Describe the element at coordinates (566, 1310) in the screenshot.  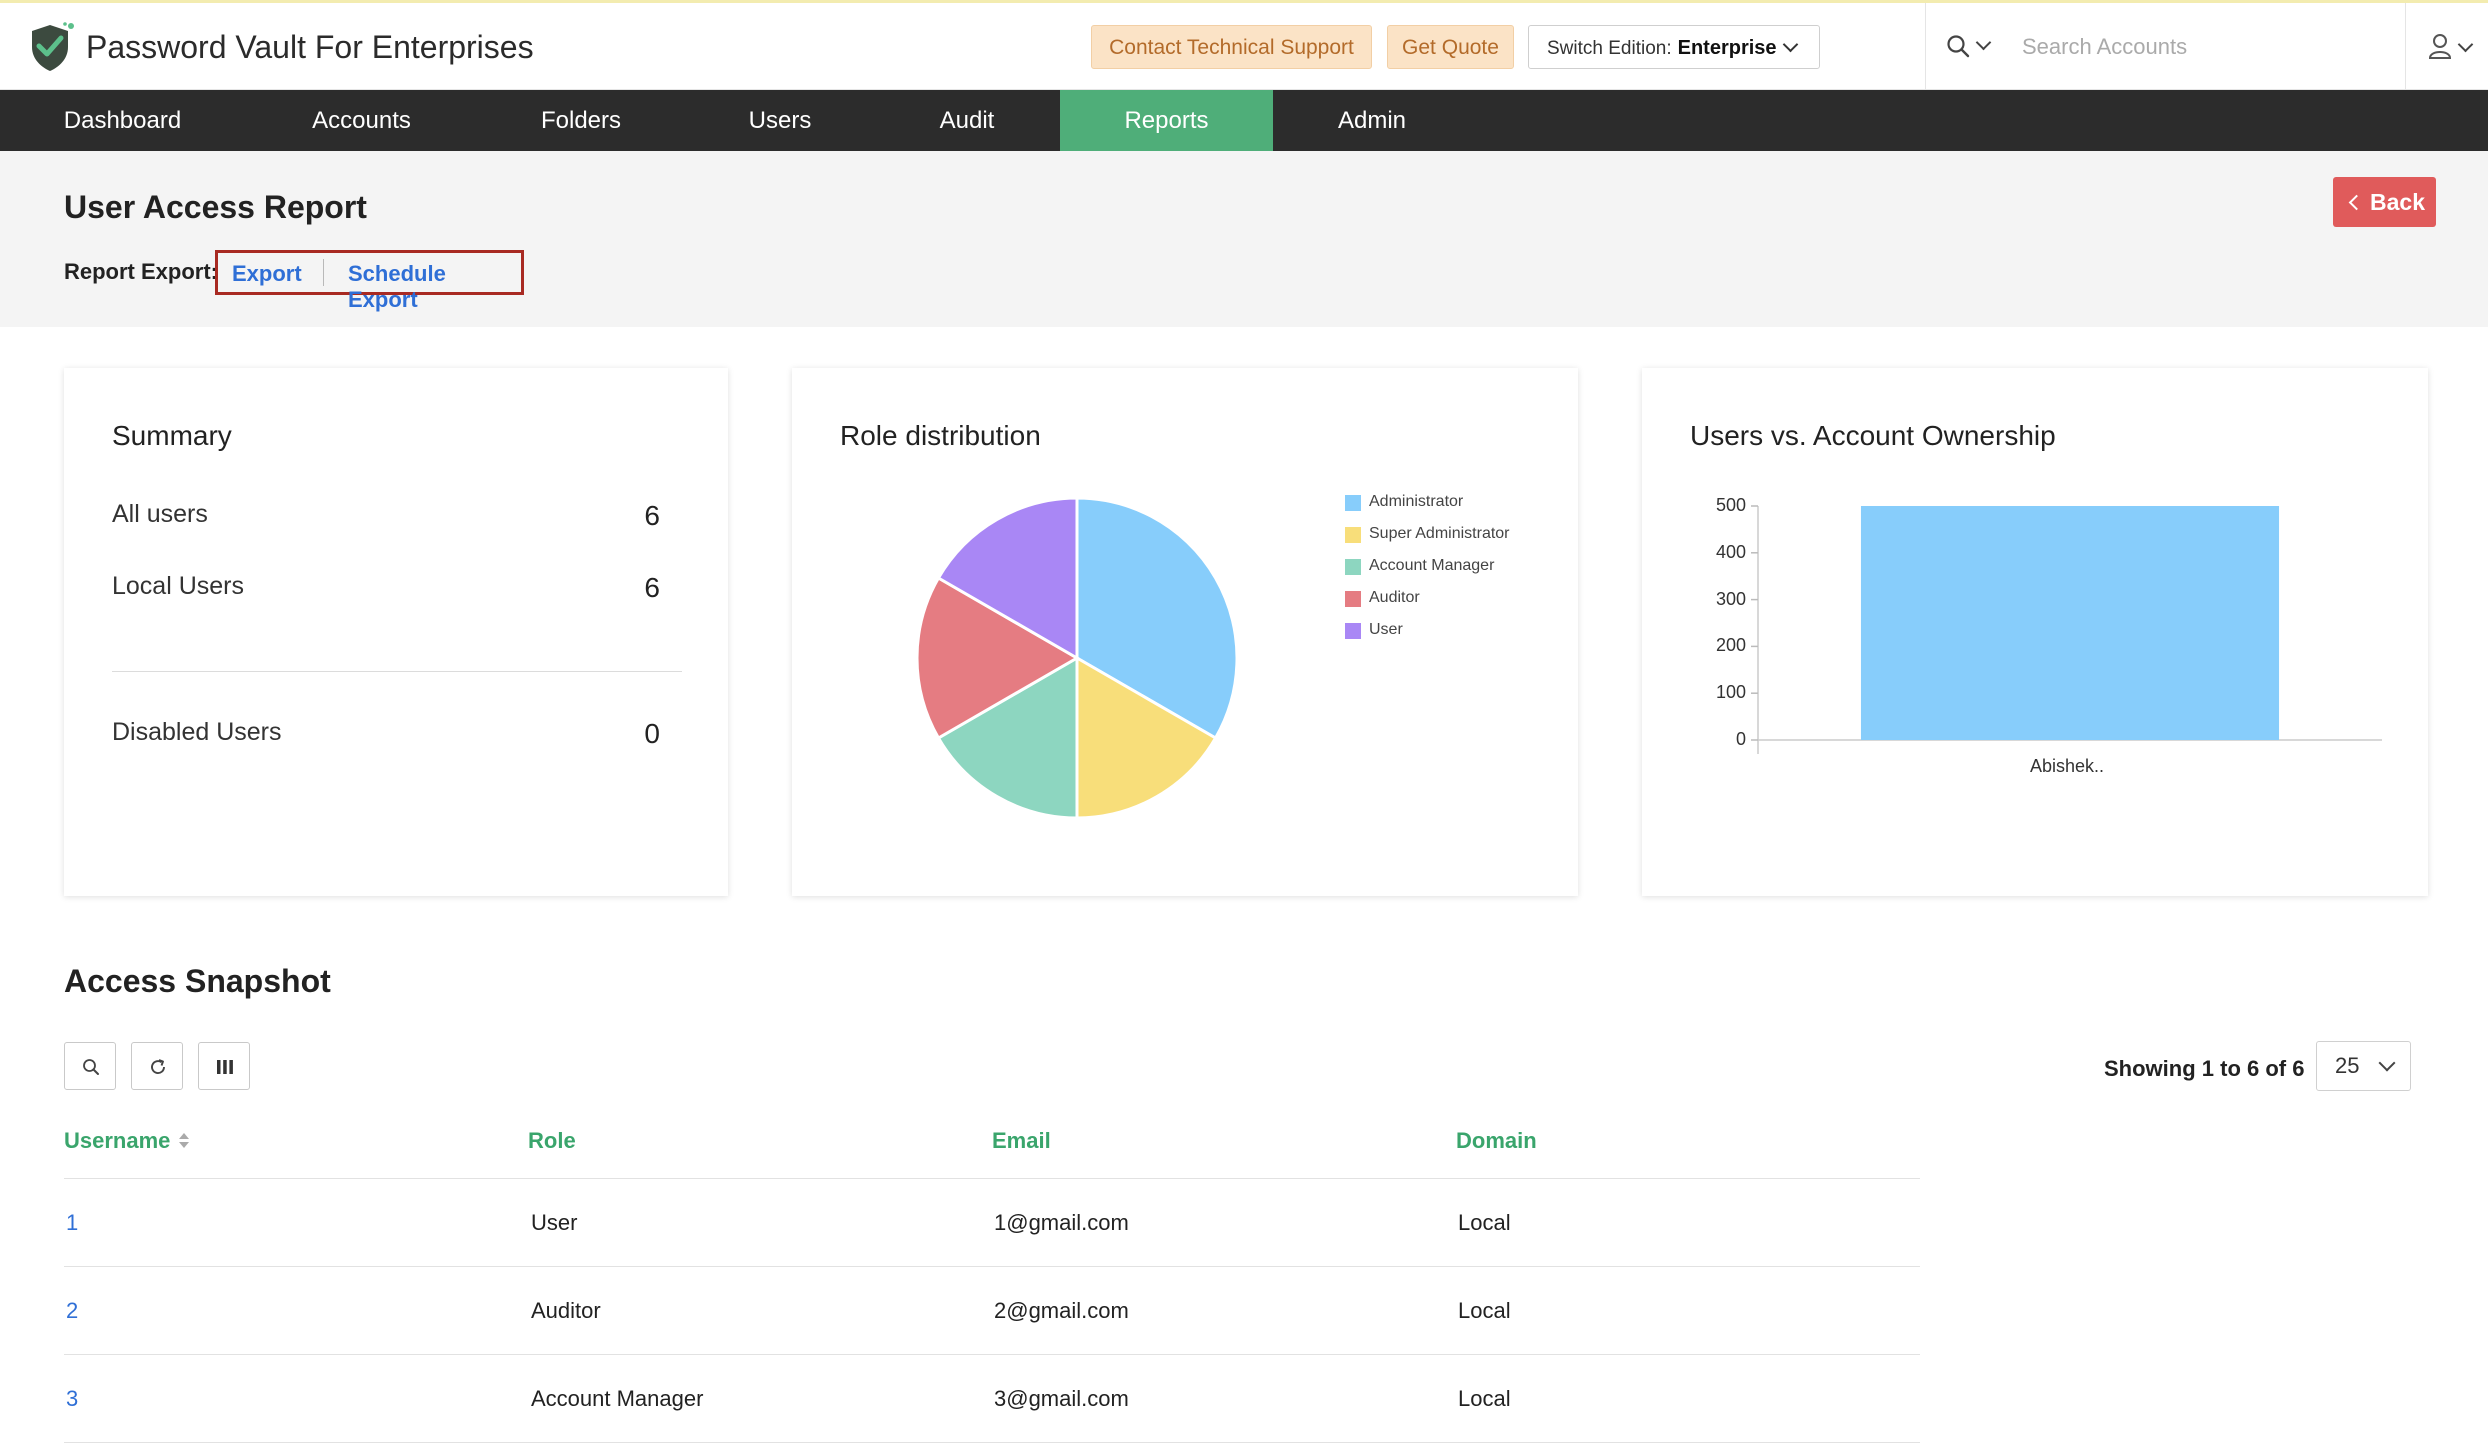
I see `row-role: Auditor` at that location.